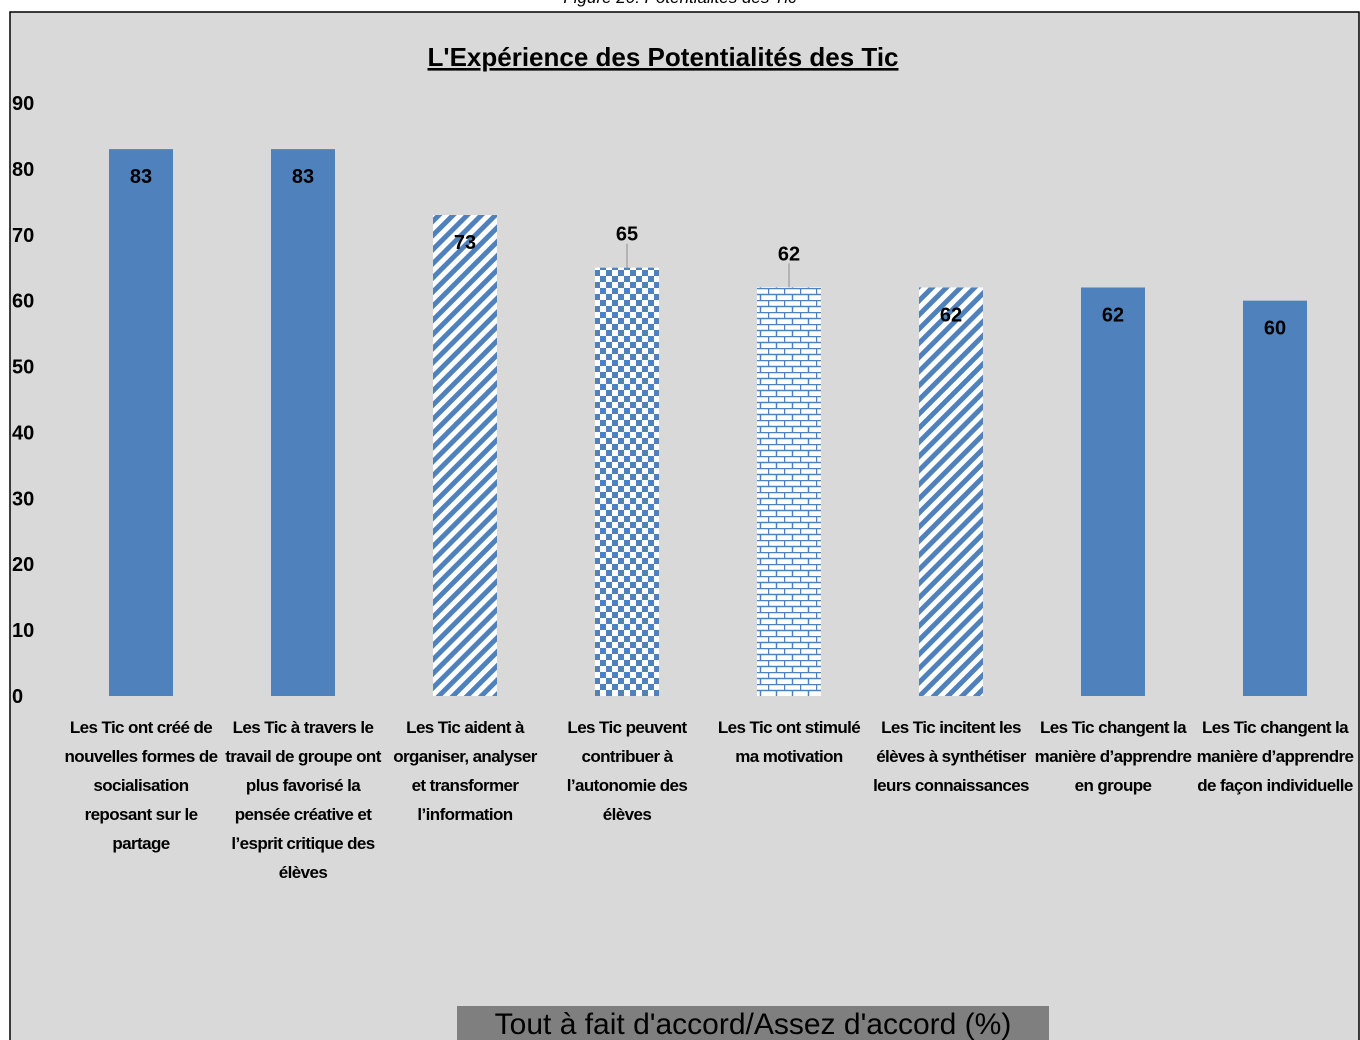  What do you see at coordinates (23, 433) in the screenshot?
I see `y-tick-label: 40` at bounding box center [23, 433].